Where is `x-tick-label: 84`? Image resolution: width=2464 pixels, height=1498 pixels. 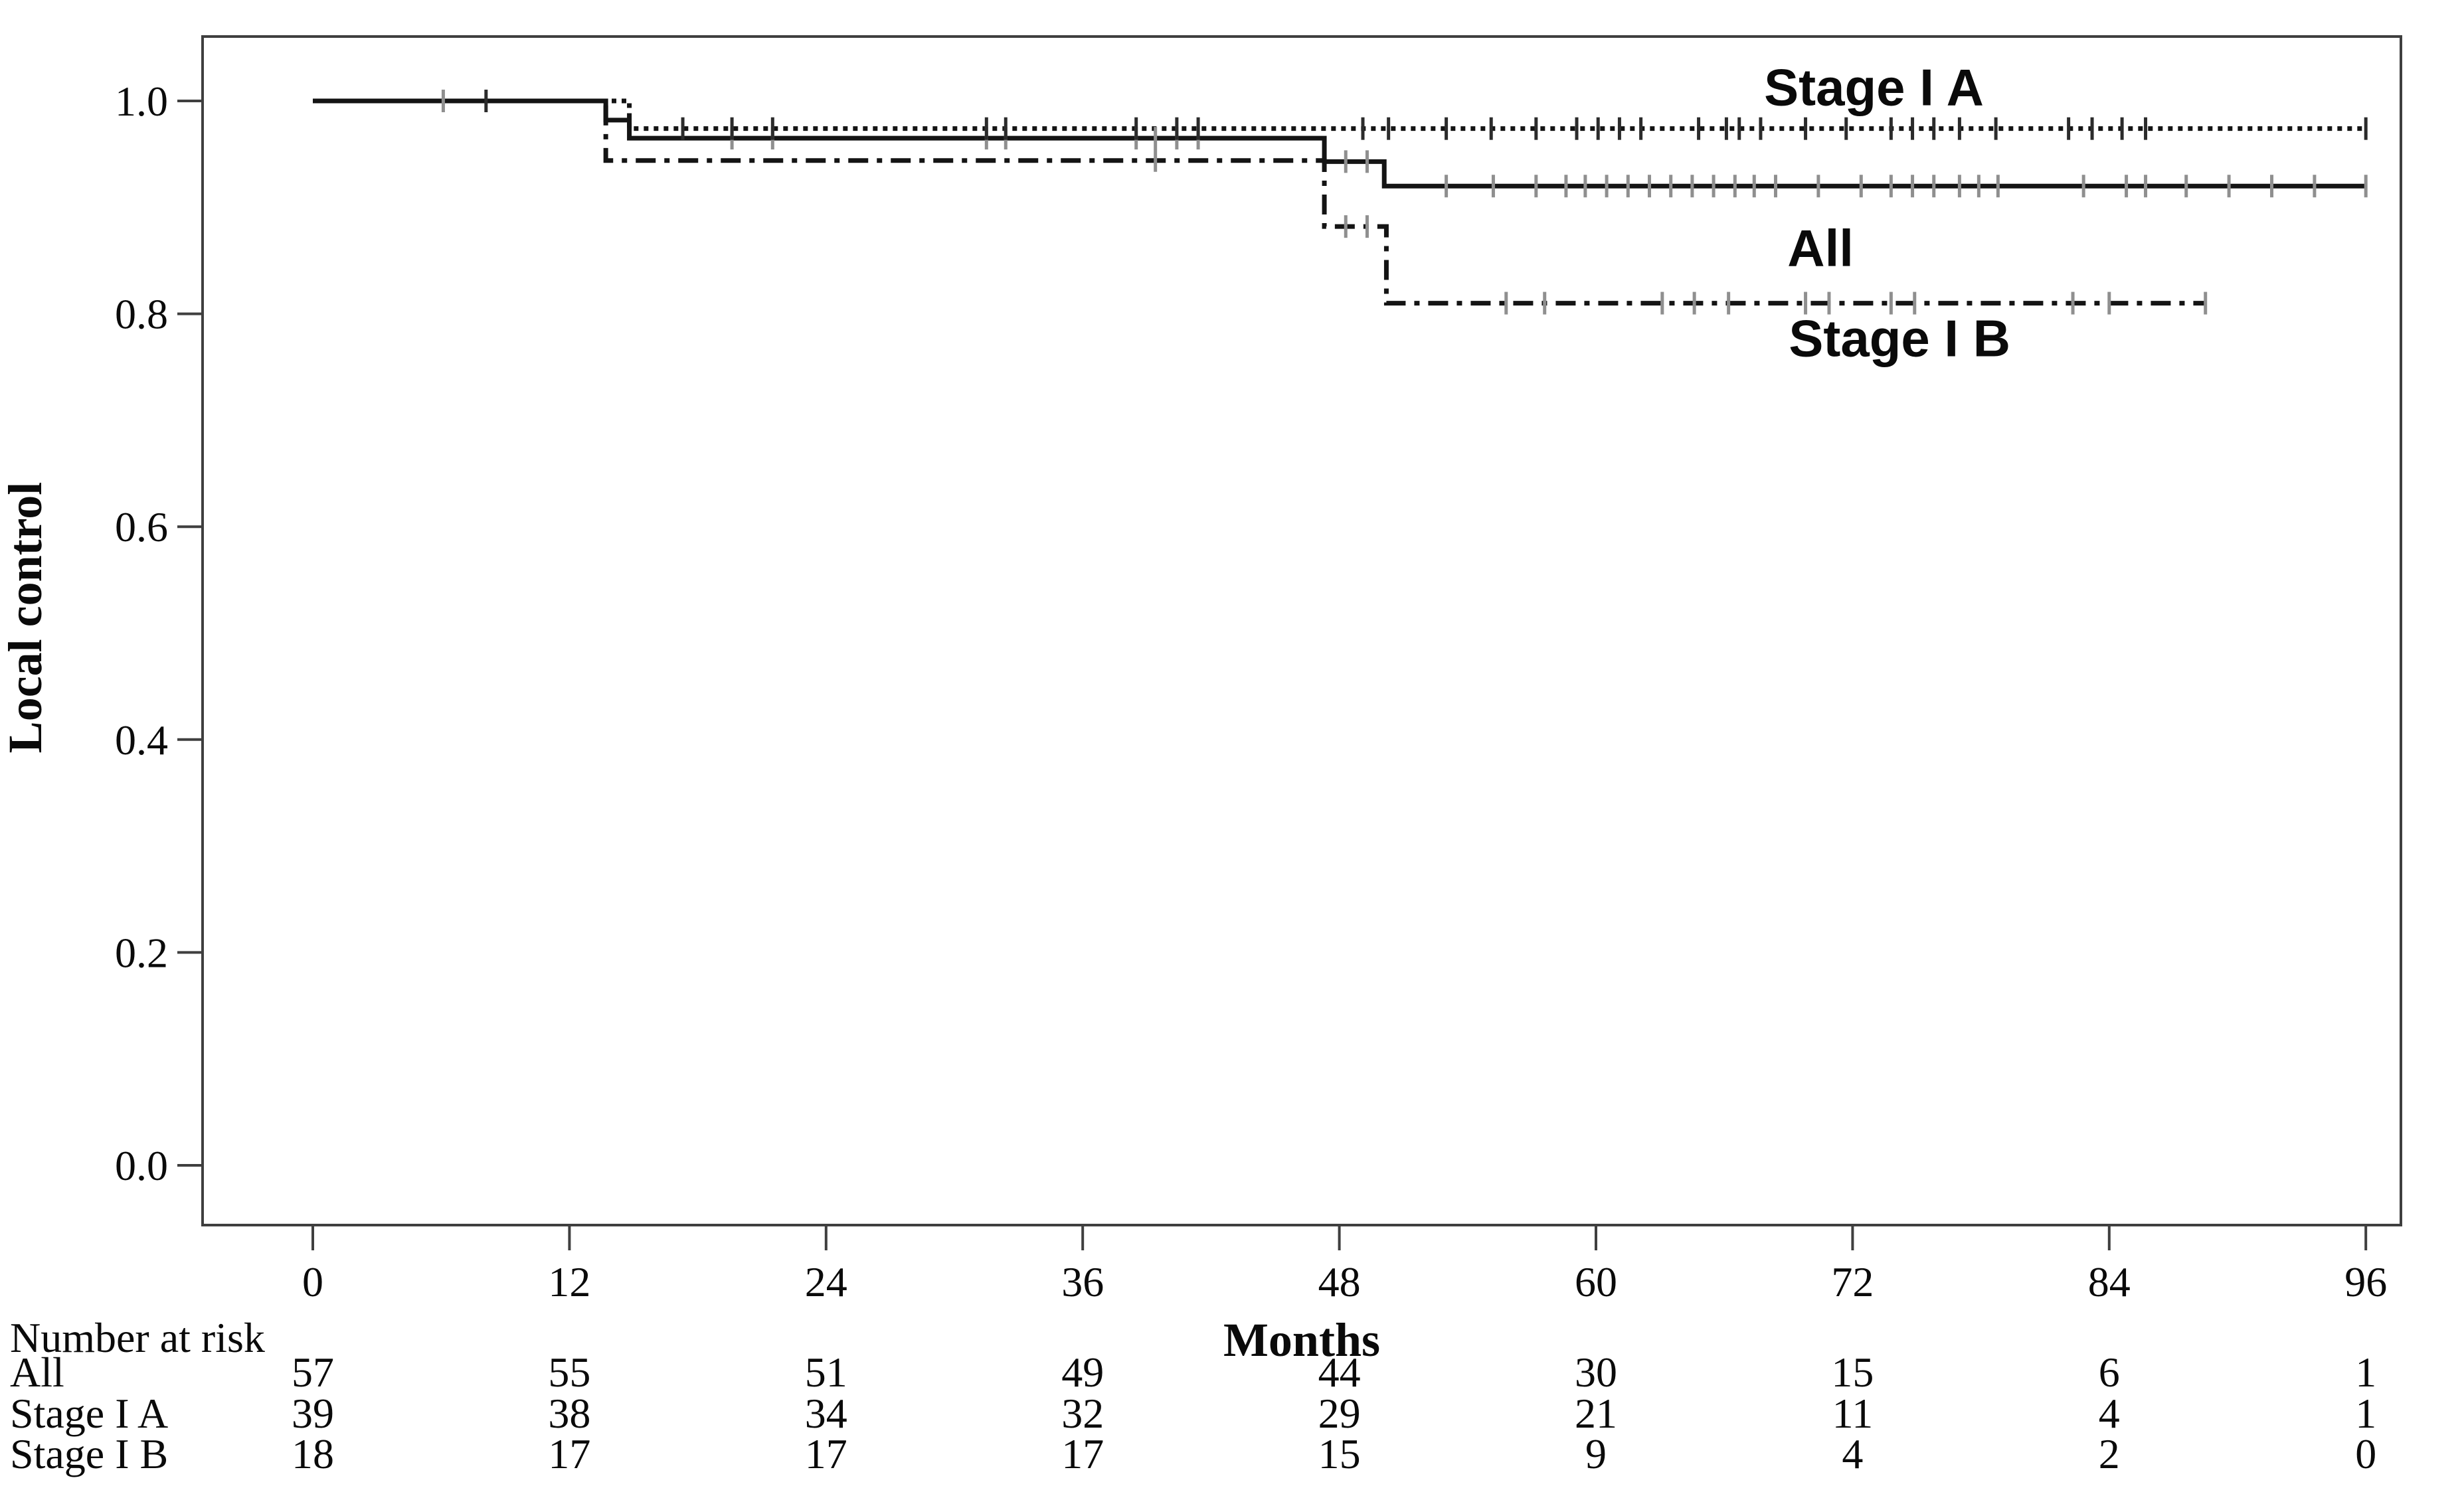
x-tick-label: 84 is located at coordinates (2109, 1282).